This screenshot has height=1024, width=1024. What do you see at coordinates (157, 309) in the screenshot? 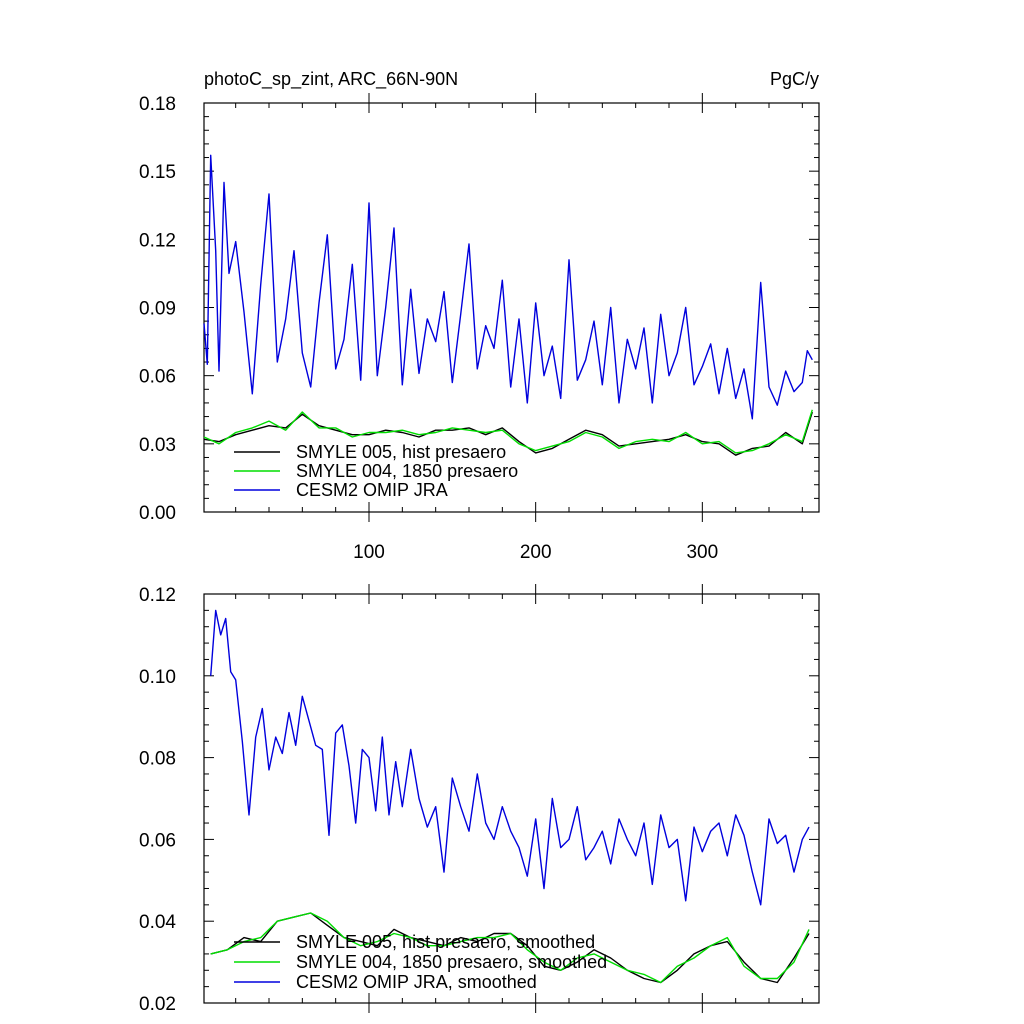
I see `top-ytick-label: 0.09` at bounding box center [157, 309].